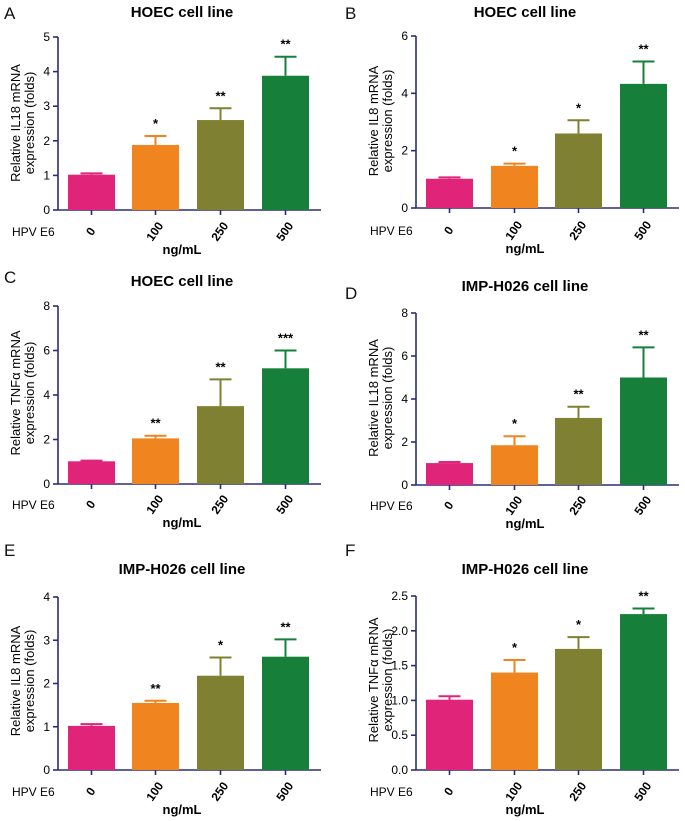  What do you see at coordinates (350, 550) in the screenshot?
I see `panel-letter: F` at bounding box center [350, 550].